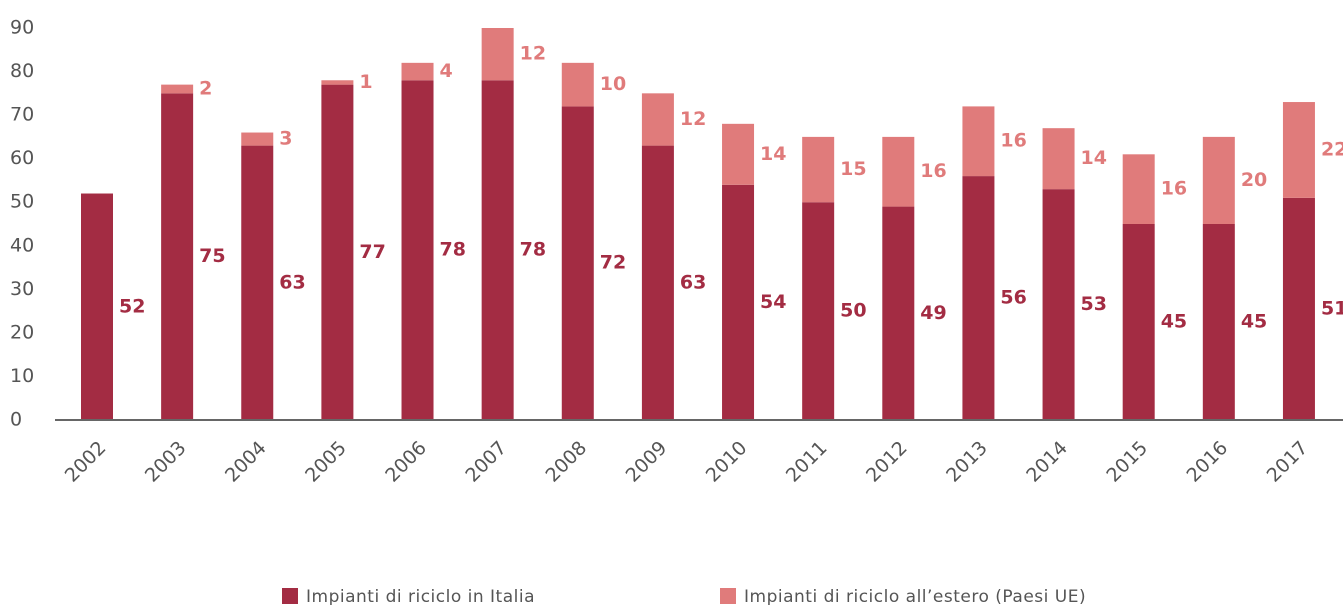 Image resolution: width=1343 pixels, height=605 pixels. What do you see at coordinates (1288, 462) in the screenshot?
I see `x-tick-label: 2017` at bounding box center [1288, 462].